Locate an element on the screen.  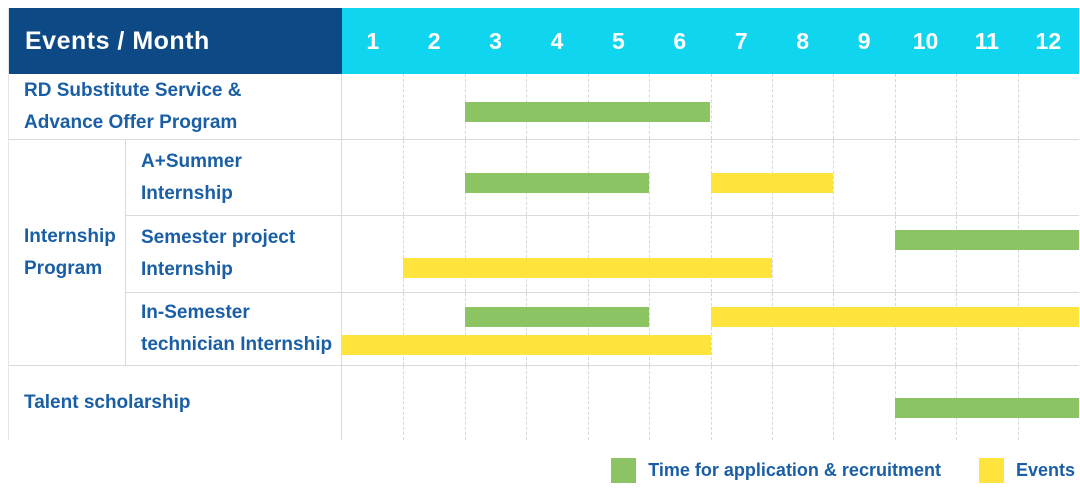
row-label-line: In-Semester is located at coordinates (195, 312).